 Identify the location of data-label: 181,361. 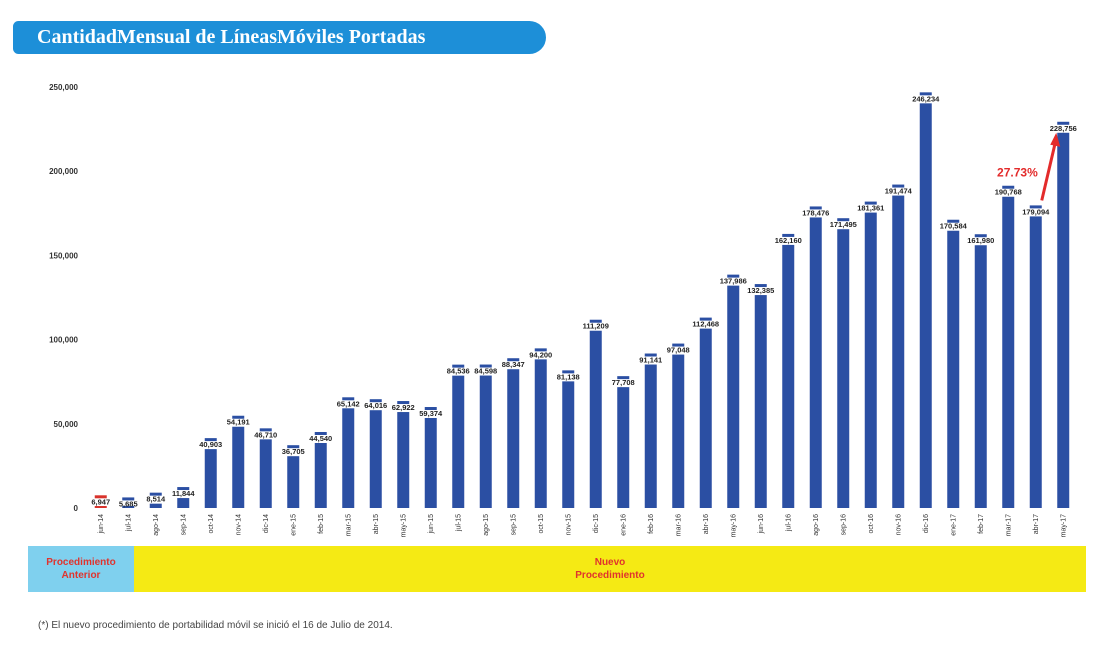
(870, 208).